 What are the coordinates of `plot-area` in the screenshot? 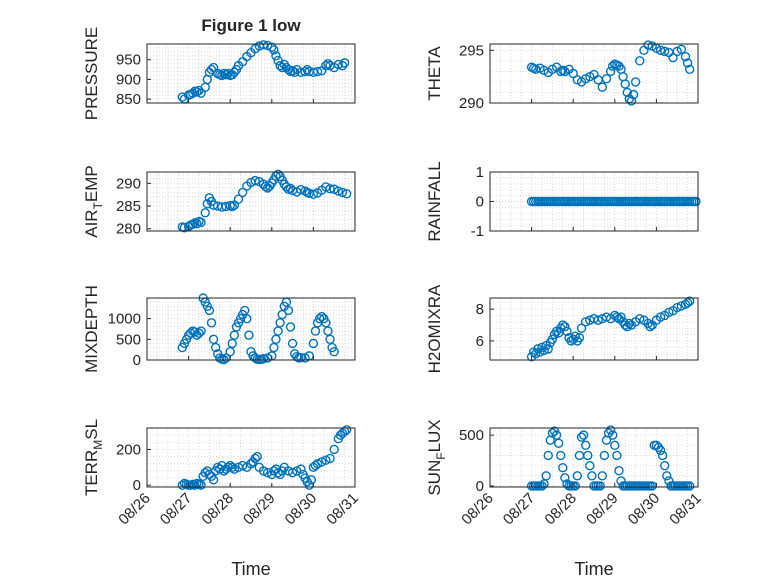 It's located at (594, 73).